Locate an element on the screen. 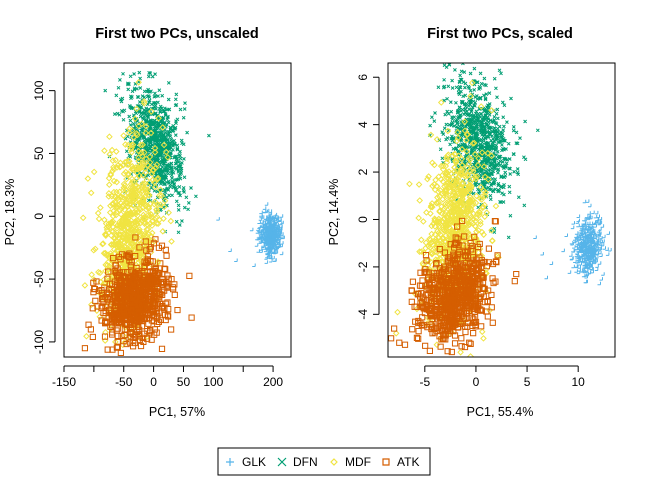 This screenshot has width=648, height=484. x-tick-label: 100 is located at coordinates (213, 382).